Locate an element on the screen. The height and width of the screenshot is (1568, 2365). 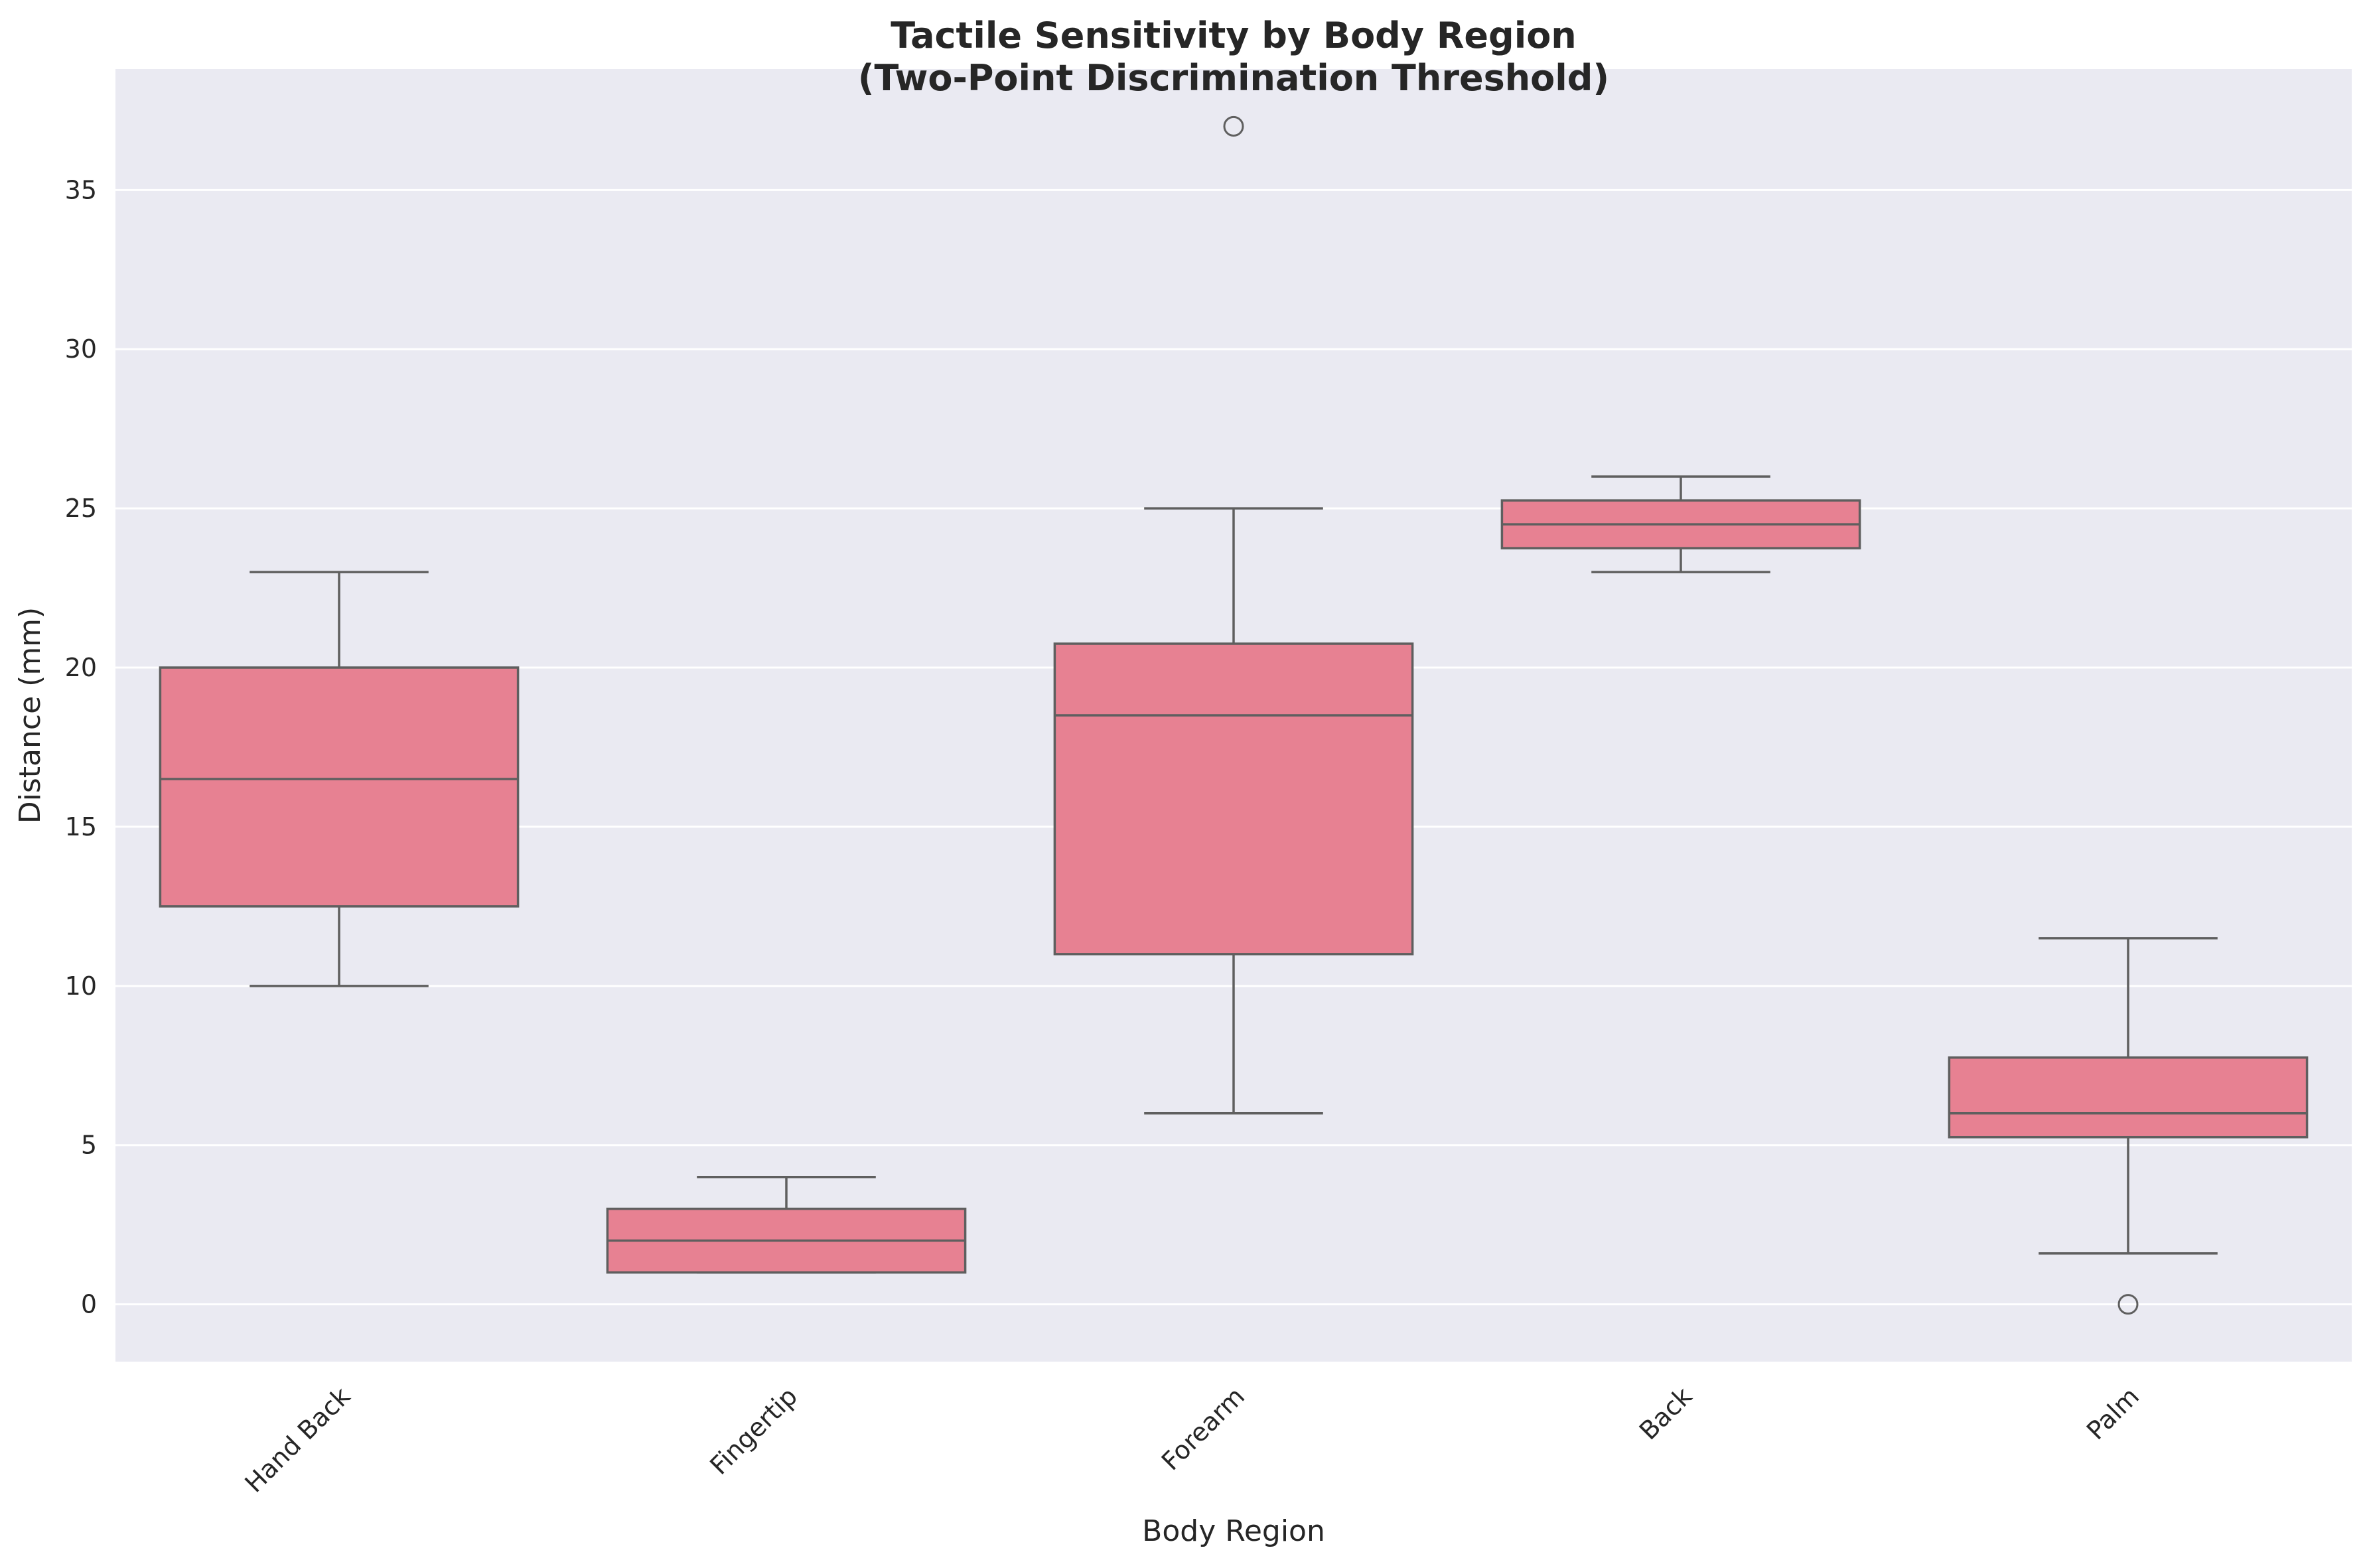
y-tick-label: 10 is located at coordinates (81, 986).